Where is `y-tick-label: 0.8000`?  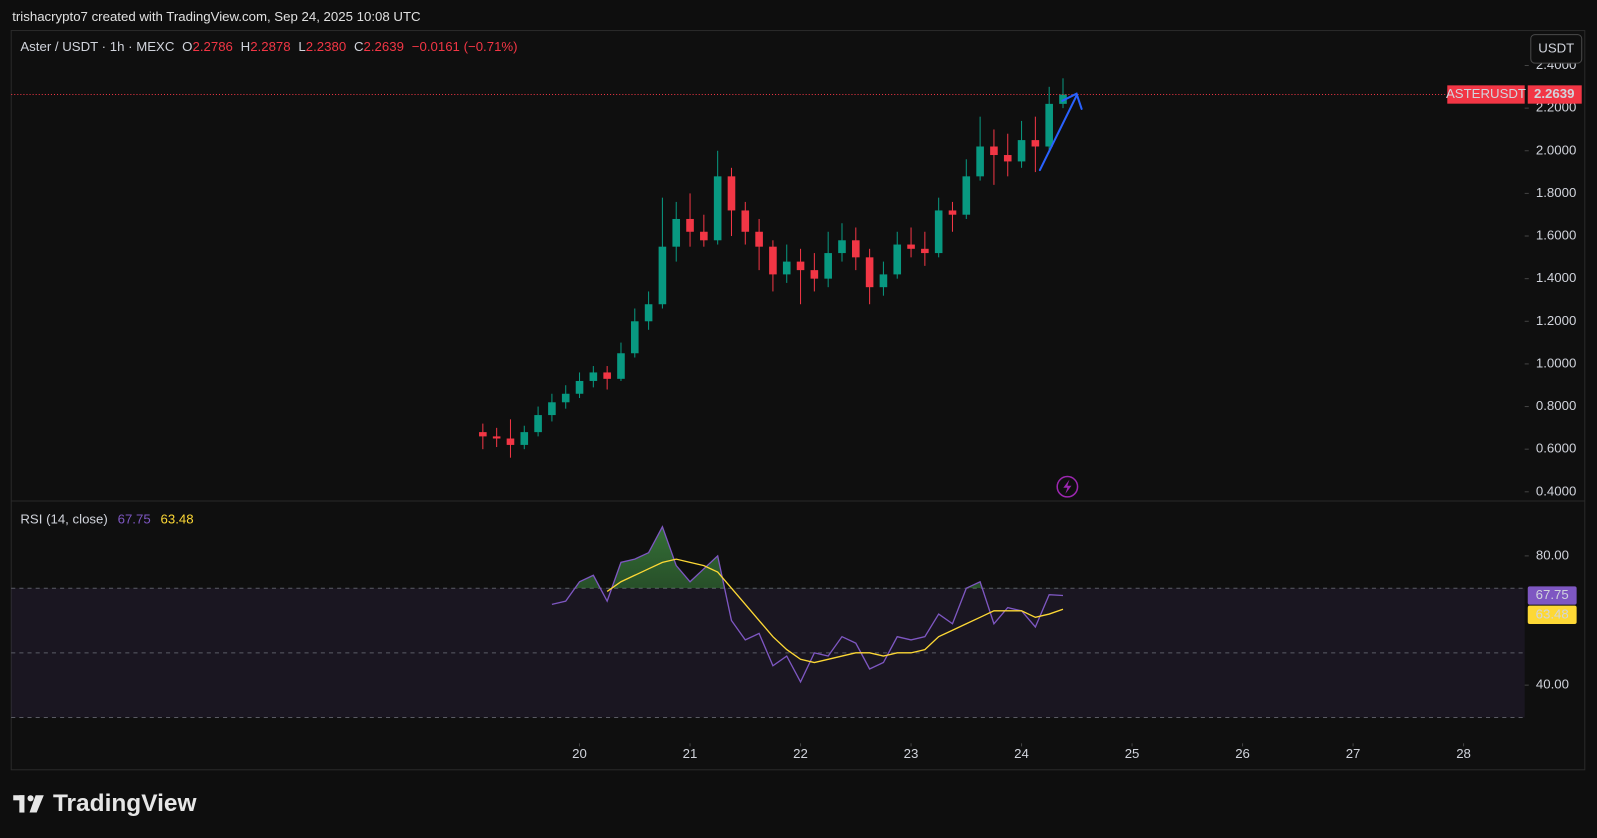
y-tick-label: 0.8000 is located at coordinates (1556, 405).